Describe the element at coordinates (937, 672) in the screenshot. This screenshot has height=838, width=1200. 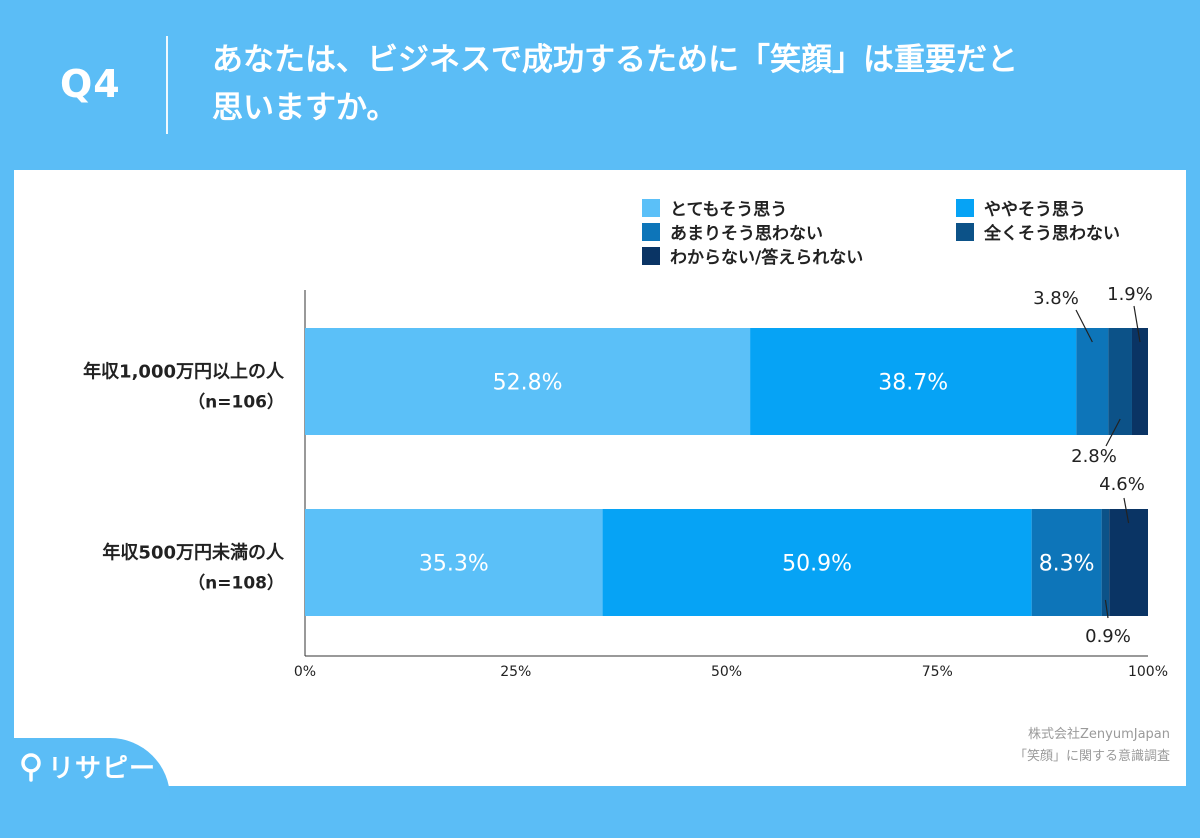
I see `x-tick-label: 75%` at that location.